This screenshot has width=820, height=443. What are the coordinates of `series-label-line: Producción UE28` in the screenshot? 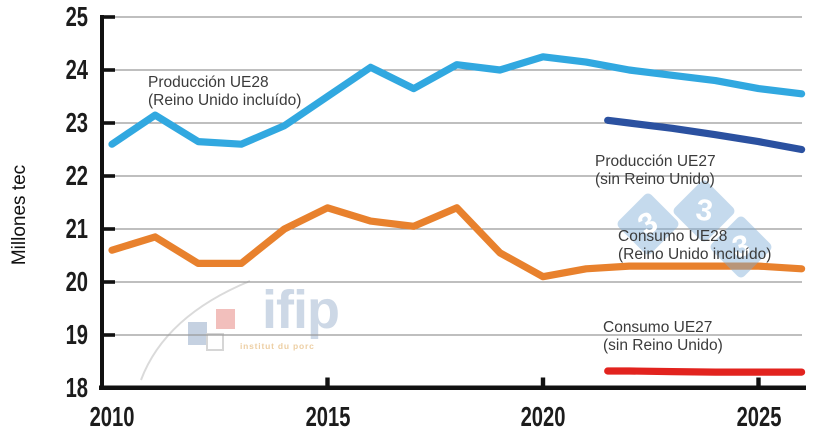 It's located at (208, 82).